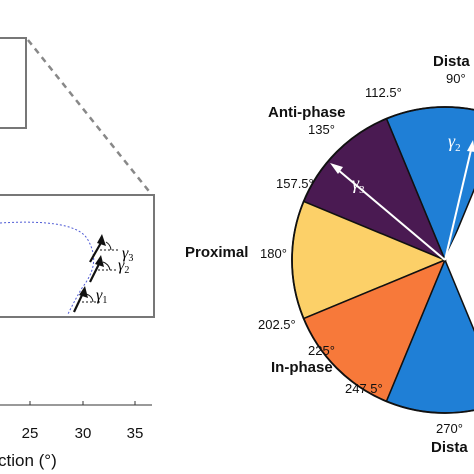 This screenshot has height=474, width=474. What do you see at coordinates (451, 61) in the screenshot?
I see `region-label-distal-top: Dista` at bounding box center [451, 61].